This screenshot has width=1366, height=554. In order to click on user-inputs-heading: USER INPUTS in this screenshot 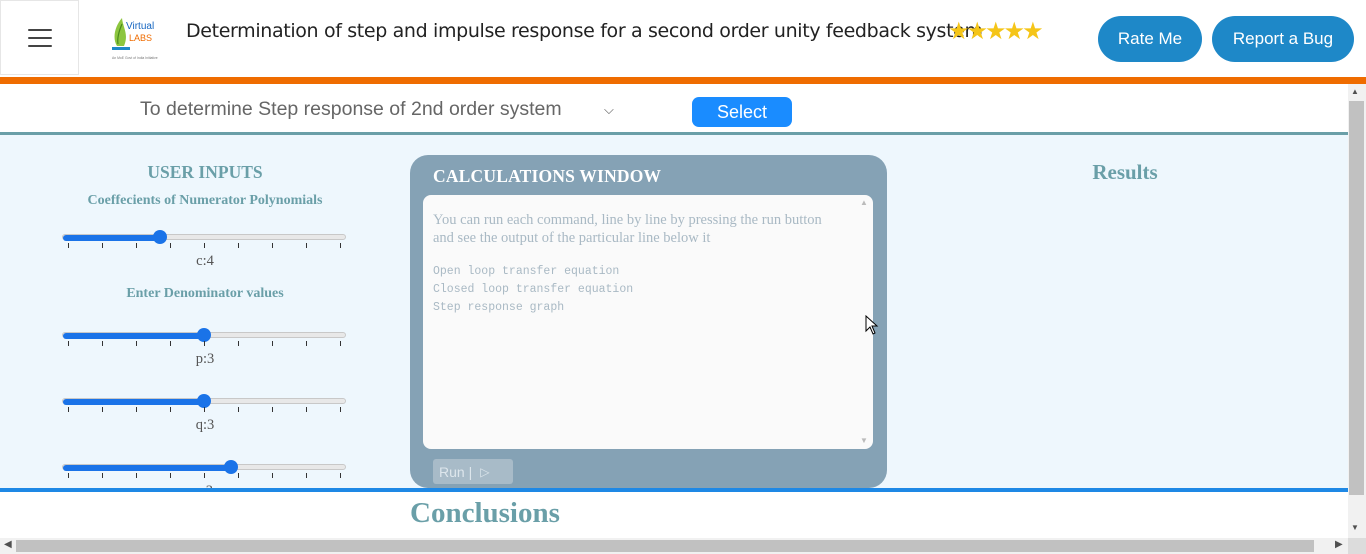, I will do `click(205, 172)`.